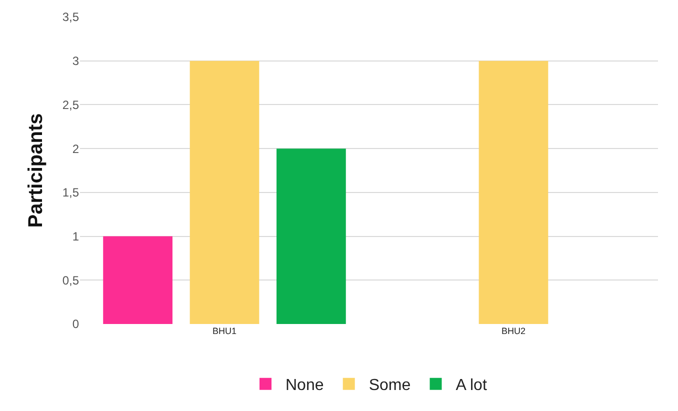 This screenshot has height=411, width=678. I want to click on x-tick-label: BHU2, so click(513, 331).